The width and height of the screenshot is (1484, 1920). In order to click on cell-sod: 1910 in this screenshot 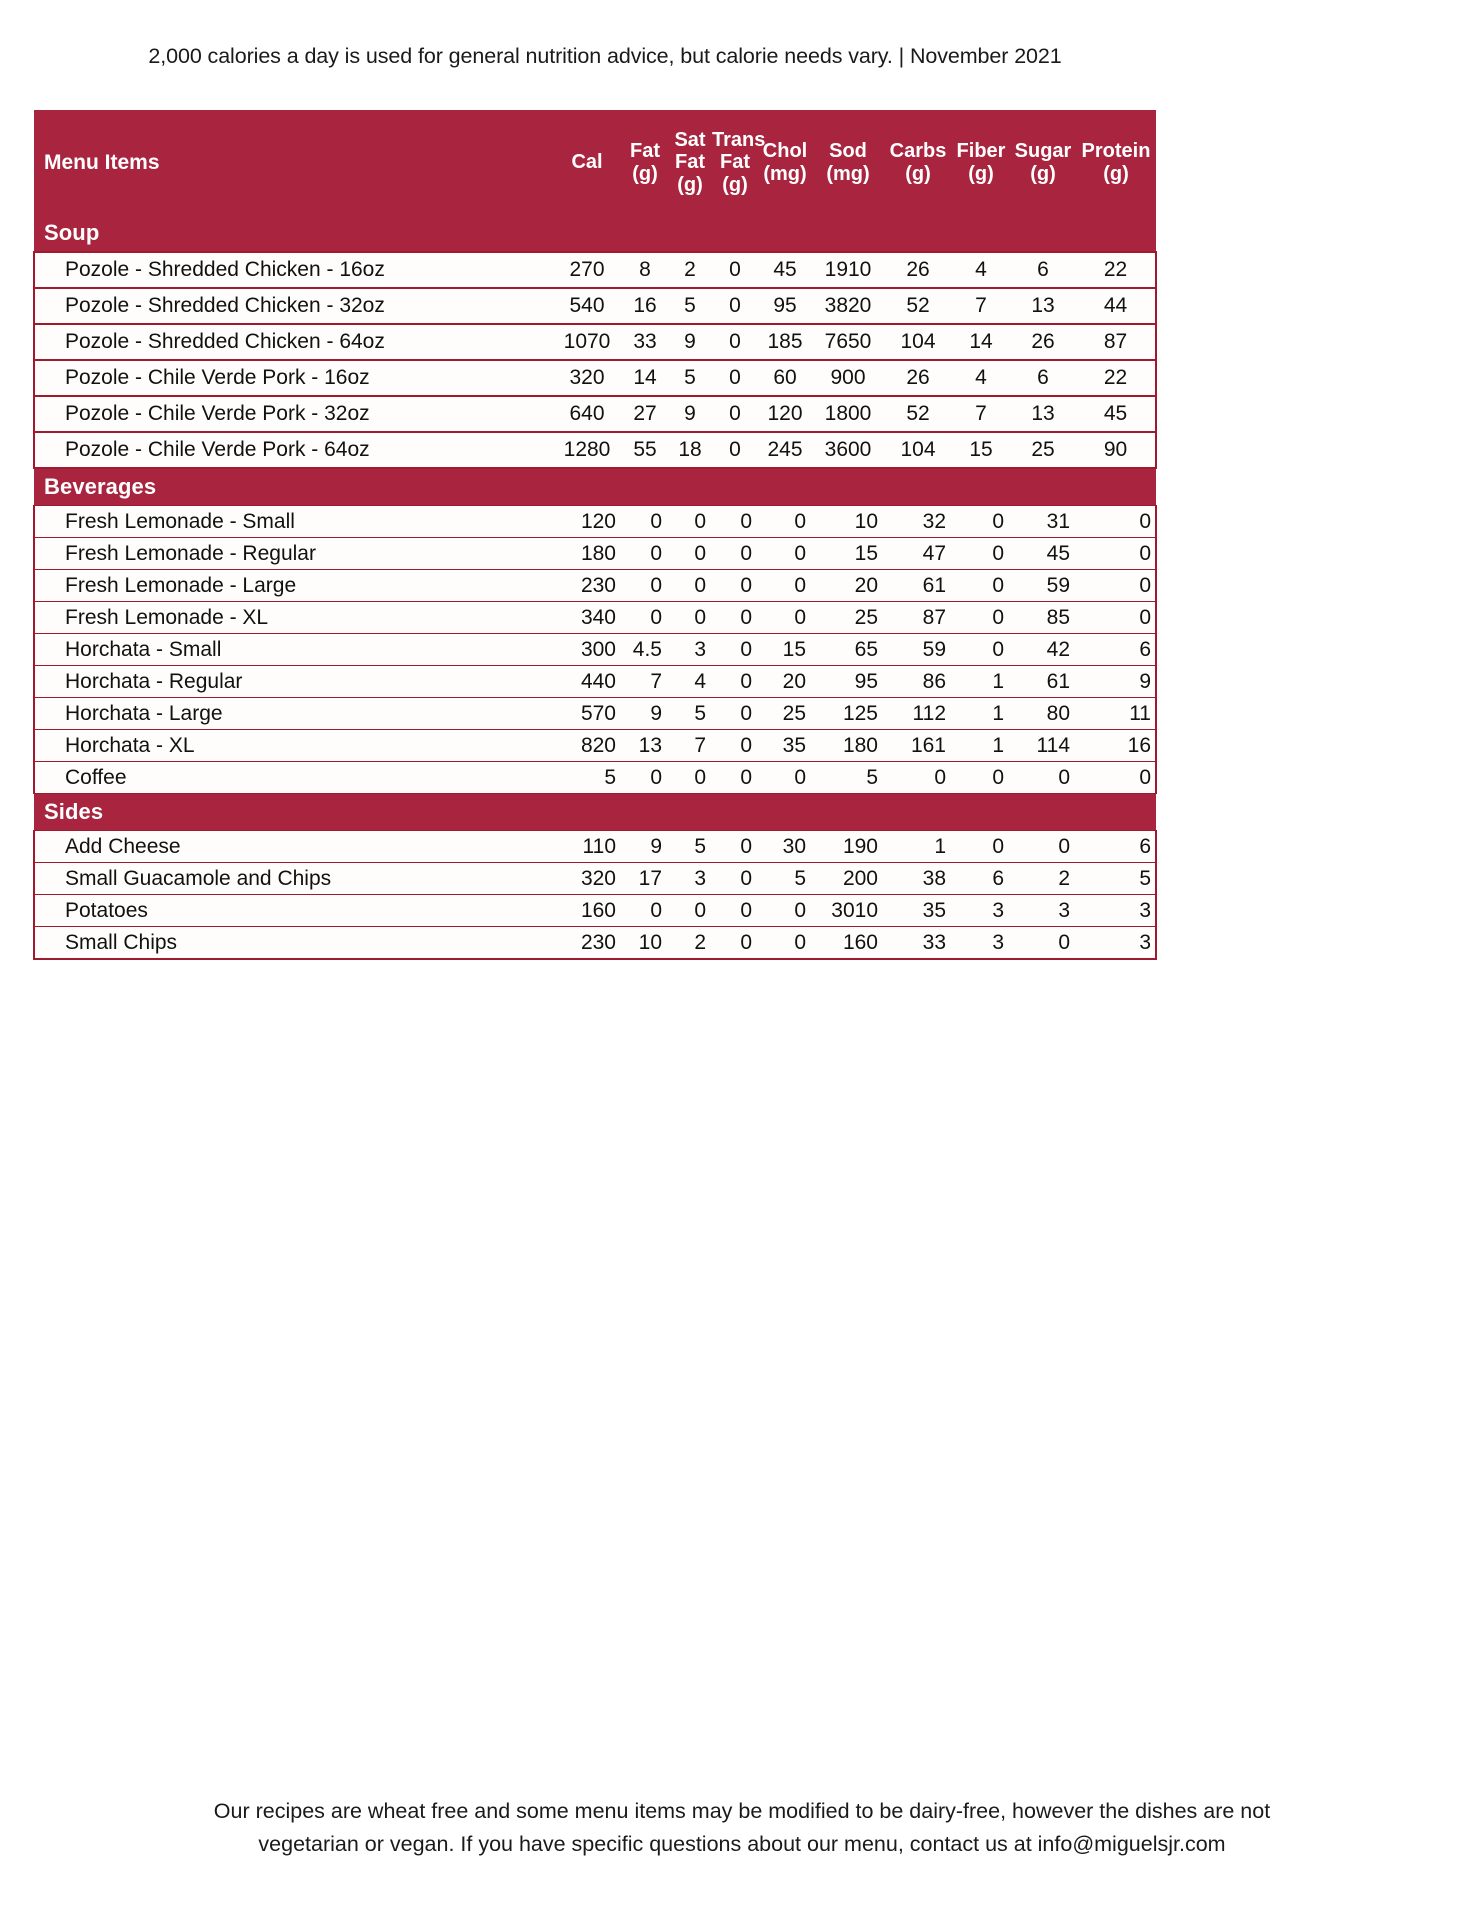, I will do `click(848, 270)`.